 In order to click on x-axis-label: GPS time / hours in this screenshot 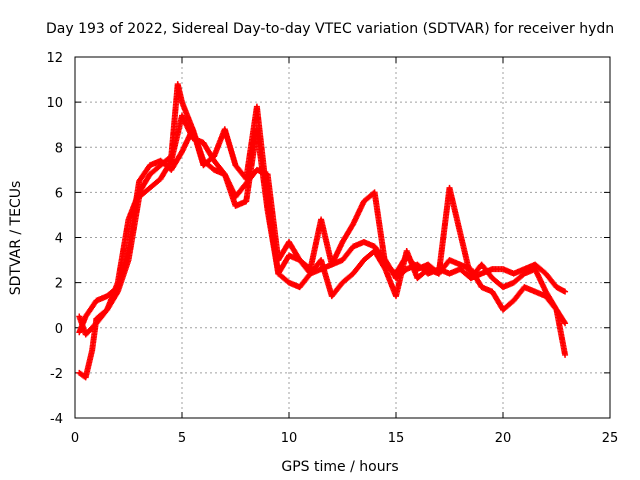, I will do `click(339, 467)`.